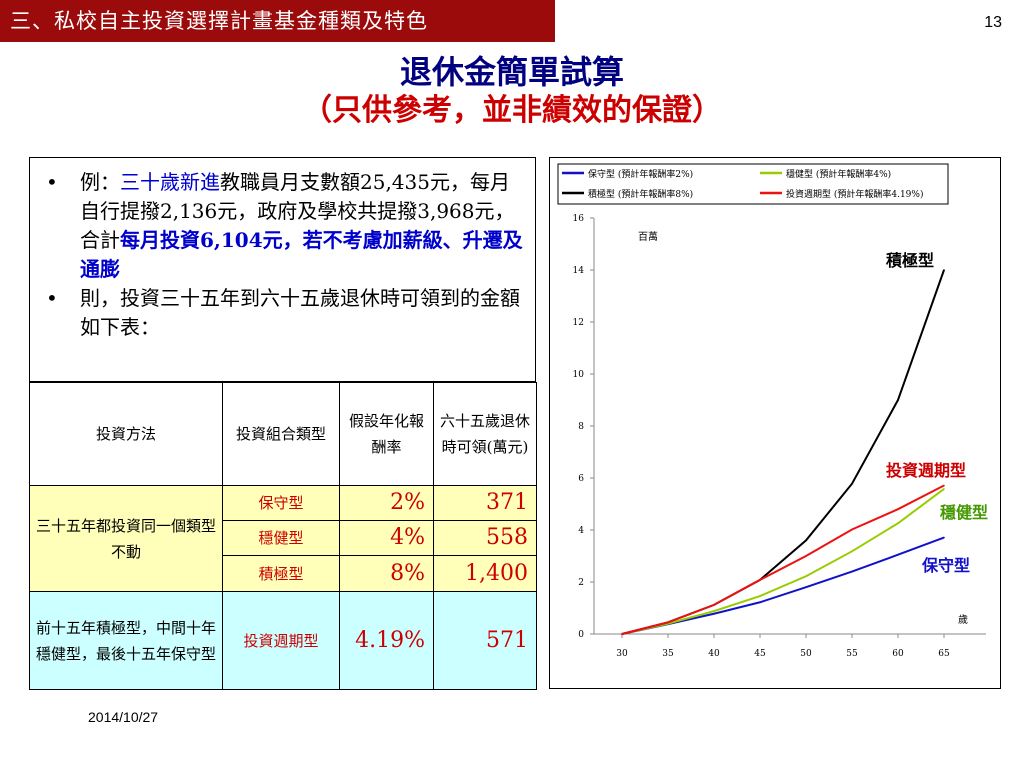  I want to click on table-row: 前十五年積極型，中間十年穩健型，最後十五年保守型 投資週期型 4.19% 571, so click(283, 640).